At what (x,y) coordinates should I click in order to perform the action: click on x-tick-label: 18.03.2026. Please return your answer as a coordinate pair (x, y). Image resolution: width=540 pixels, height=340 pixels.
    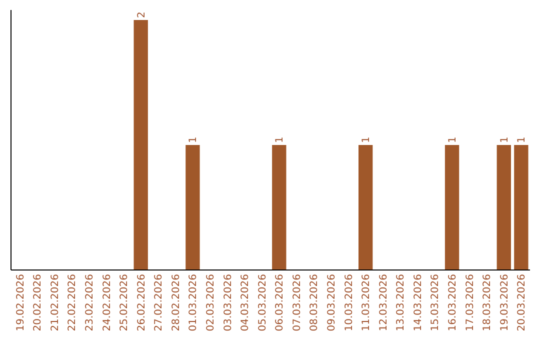
    Looking at the image, I should click on (488, 303).